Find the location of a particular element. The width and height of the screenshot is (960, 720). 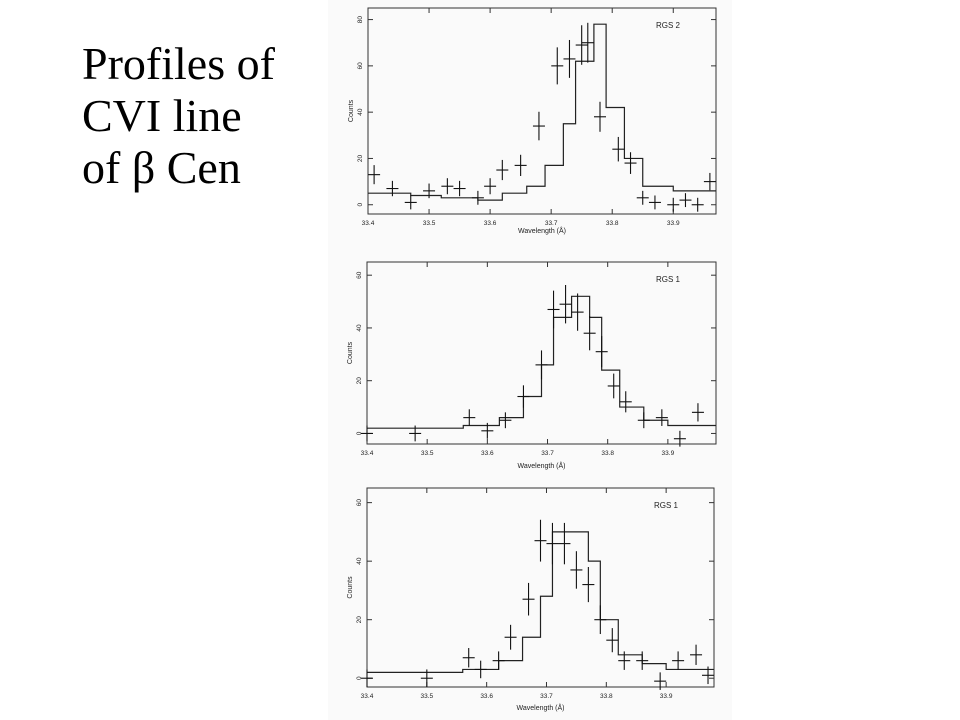

slide-title: Profiles of CVI line of β Cen is located at coordinates (207, 116).